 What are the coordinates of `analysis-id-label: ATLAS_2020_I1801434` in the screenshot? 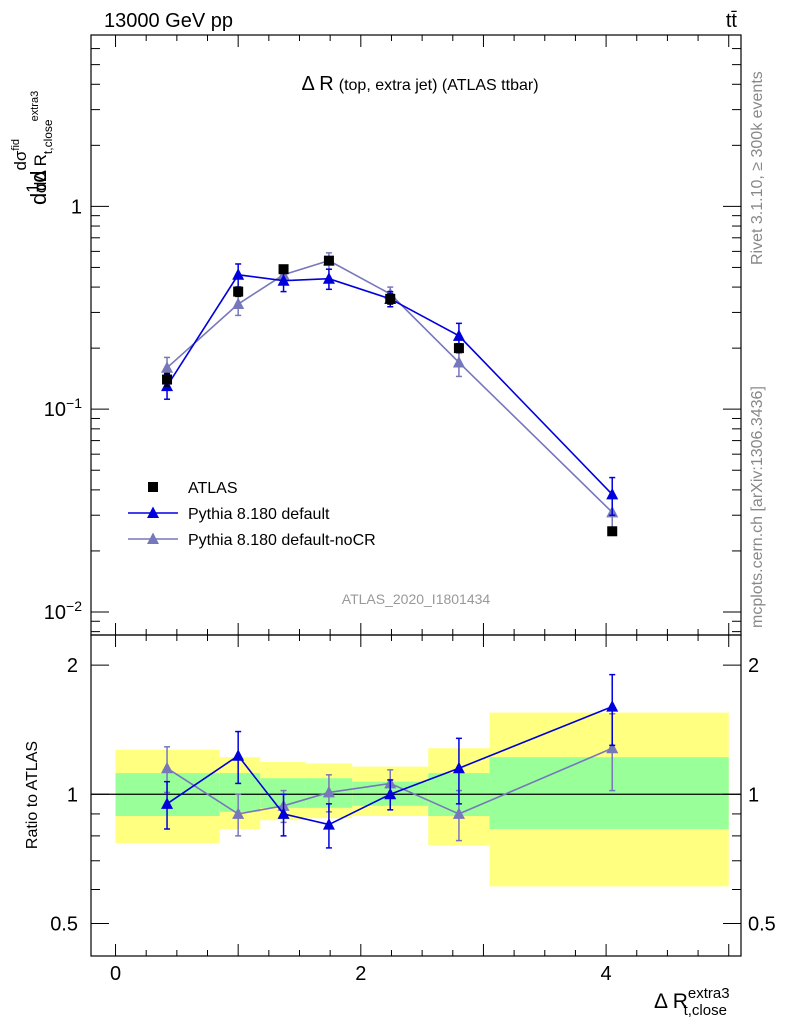 It's located at (416, 599).